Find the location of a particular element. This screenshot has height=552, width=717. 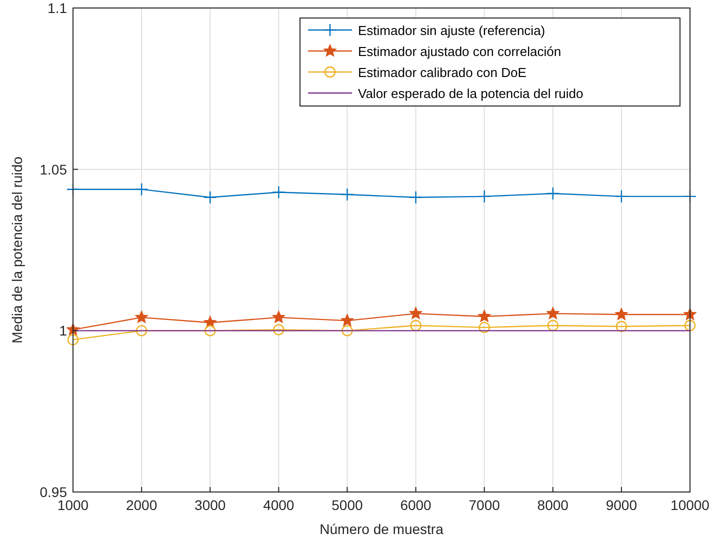

x-tick-label: 5000 is located at coordinates (348, 505).